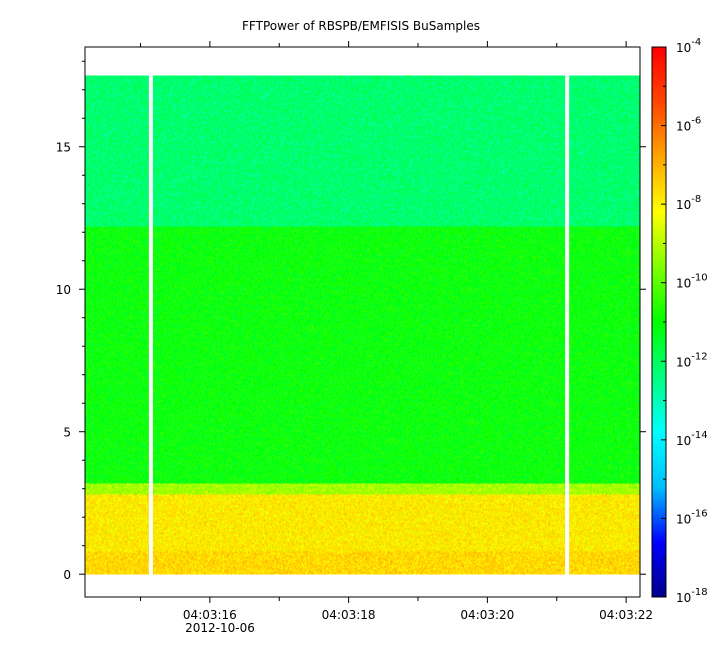 The width and height of the screenshot is (724, 660). What do you see at coordinates (63, 290) in the screenshot?
I see `y-tick-label: 10` at bounding box center [63, 290].